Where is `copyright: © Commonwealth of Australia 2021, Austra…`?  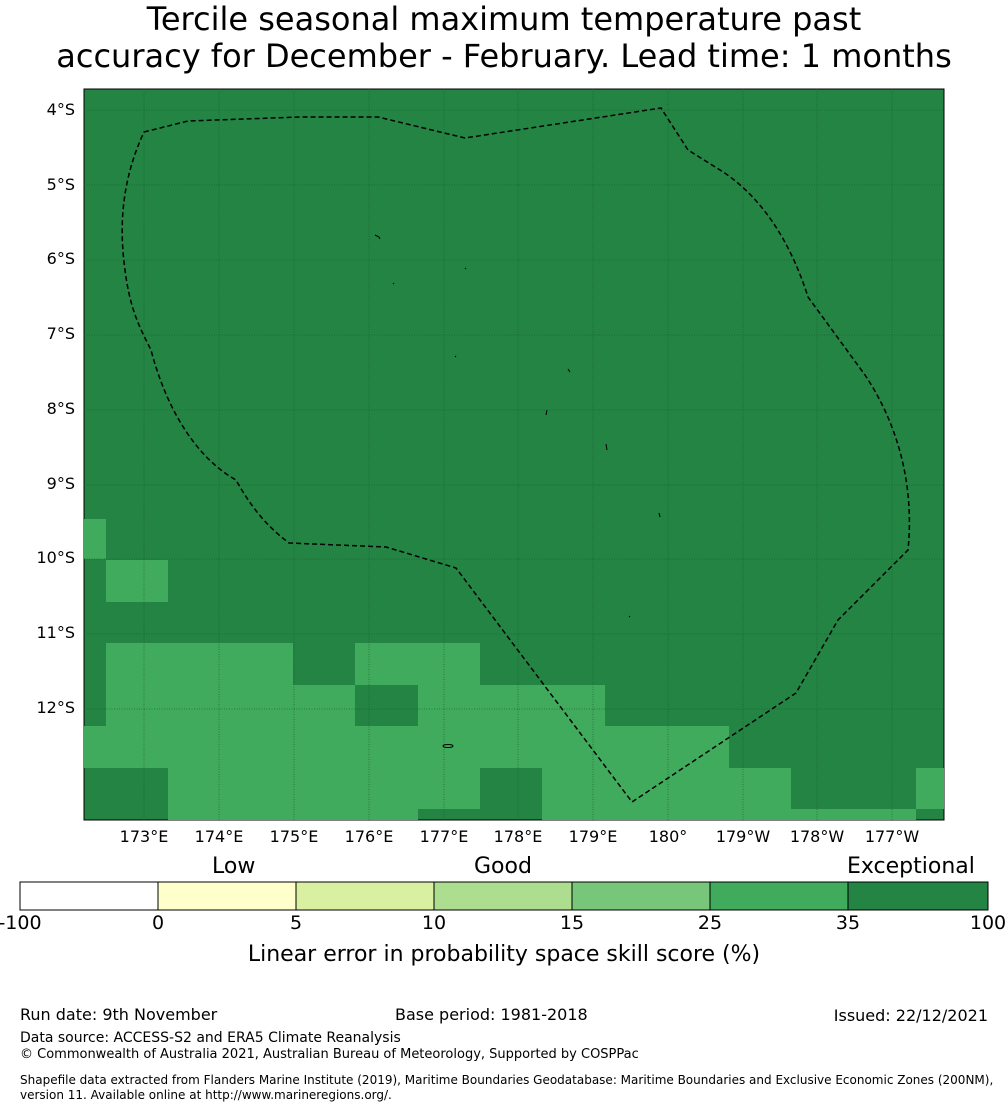
copyright: © Commonwealth of Australia 2021, Austra… is located at coordinates (329, 1054).